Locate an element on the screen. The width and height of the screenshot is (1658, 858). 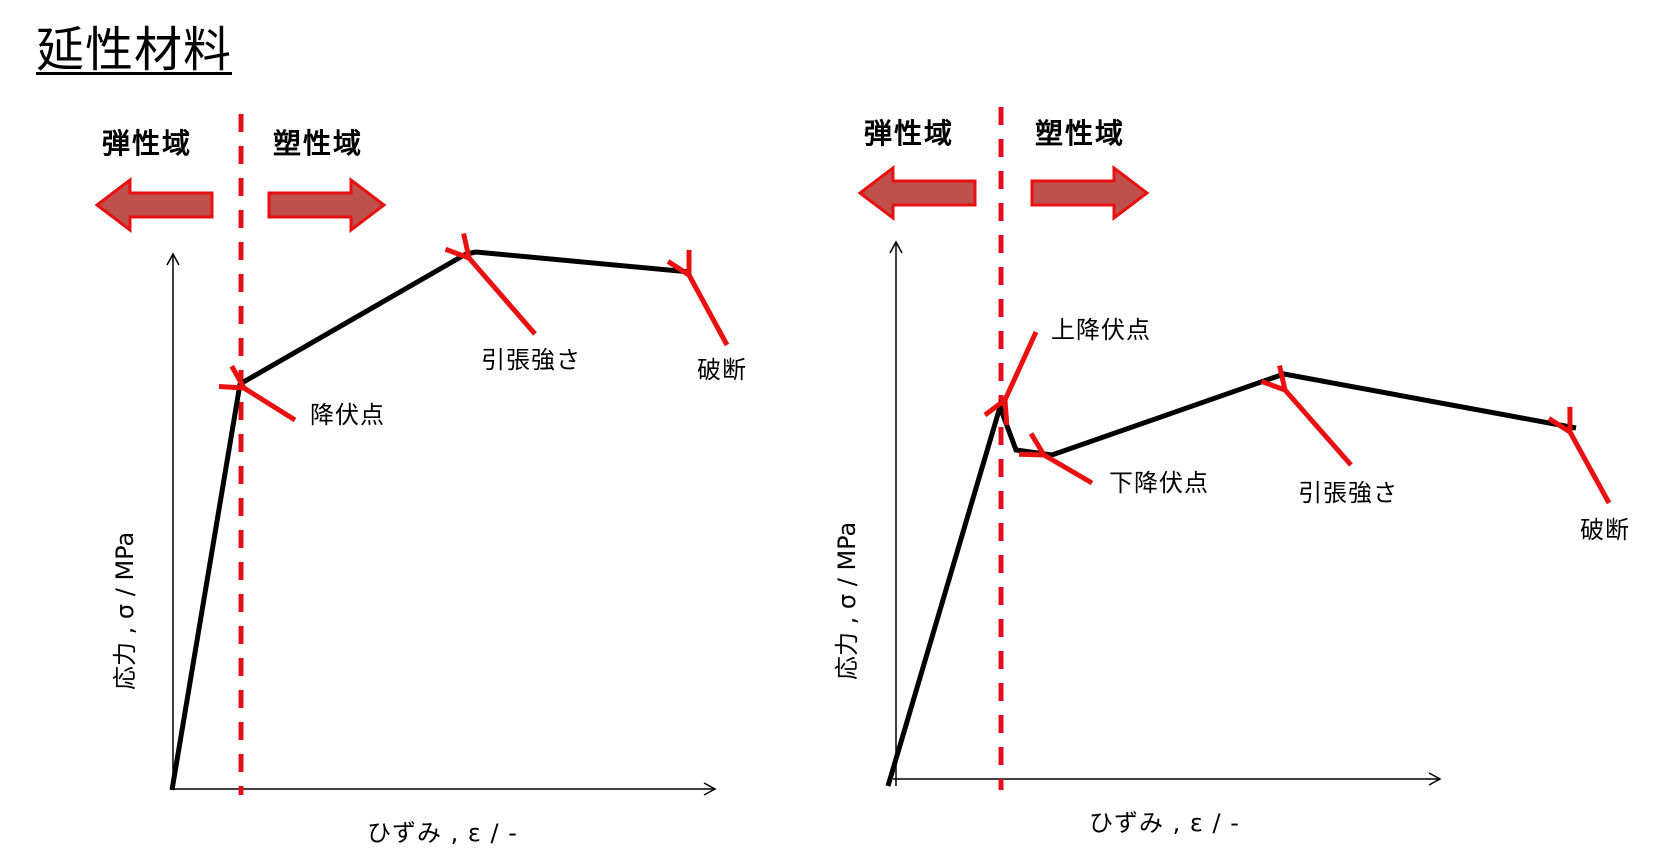
yield-point-pointer-arrow is located at coordinates (270, 405).